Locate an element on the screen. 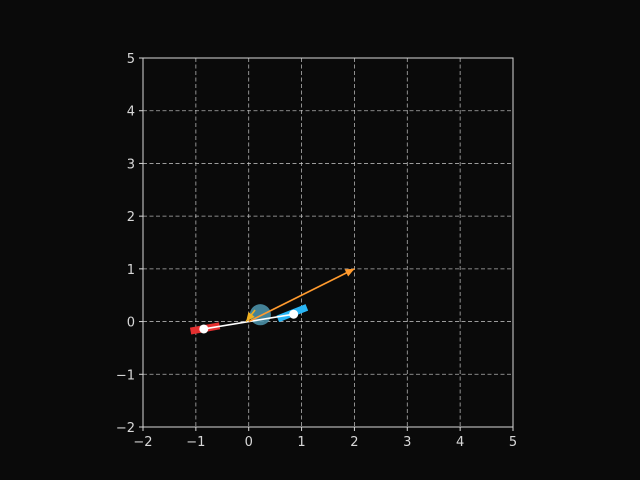  y-tick-label: −1 is located at coordinates (125, 375).